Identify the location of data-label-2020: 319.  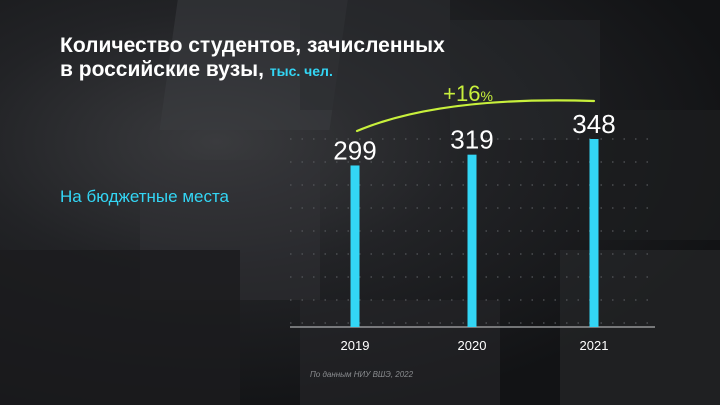
(471, 140).